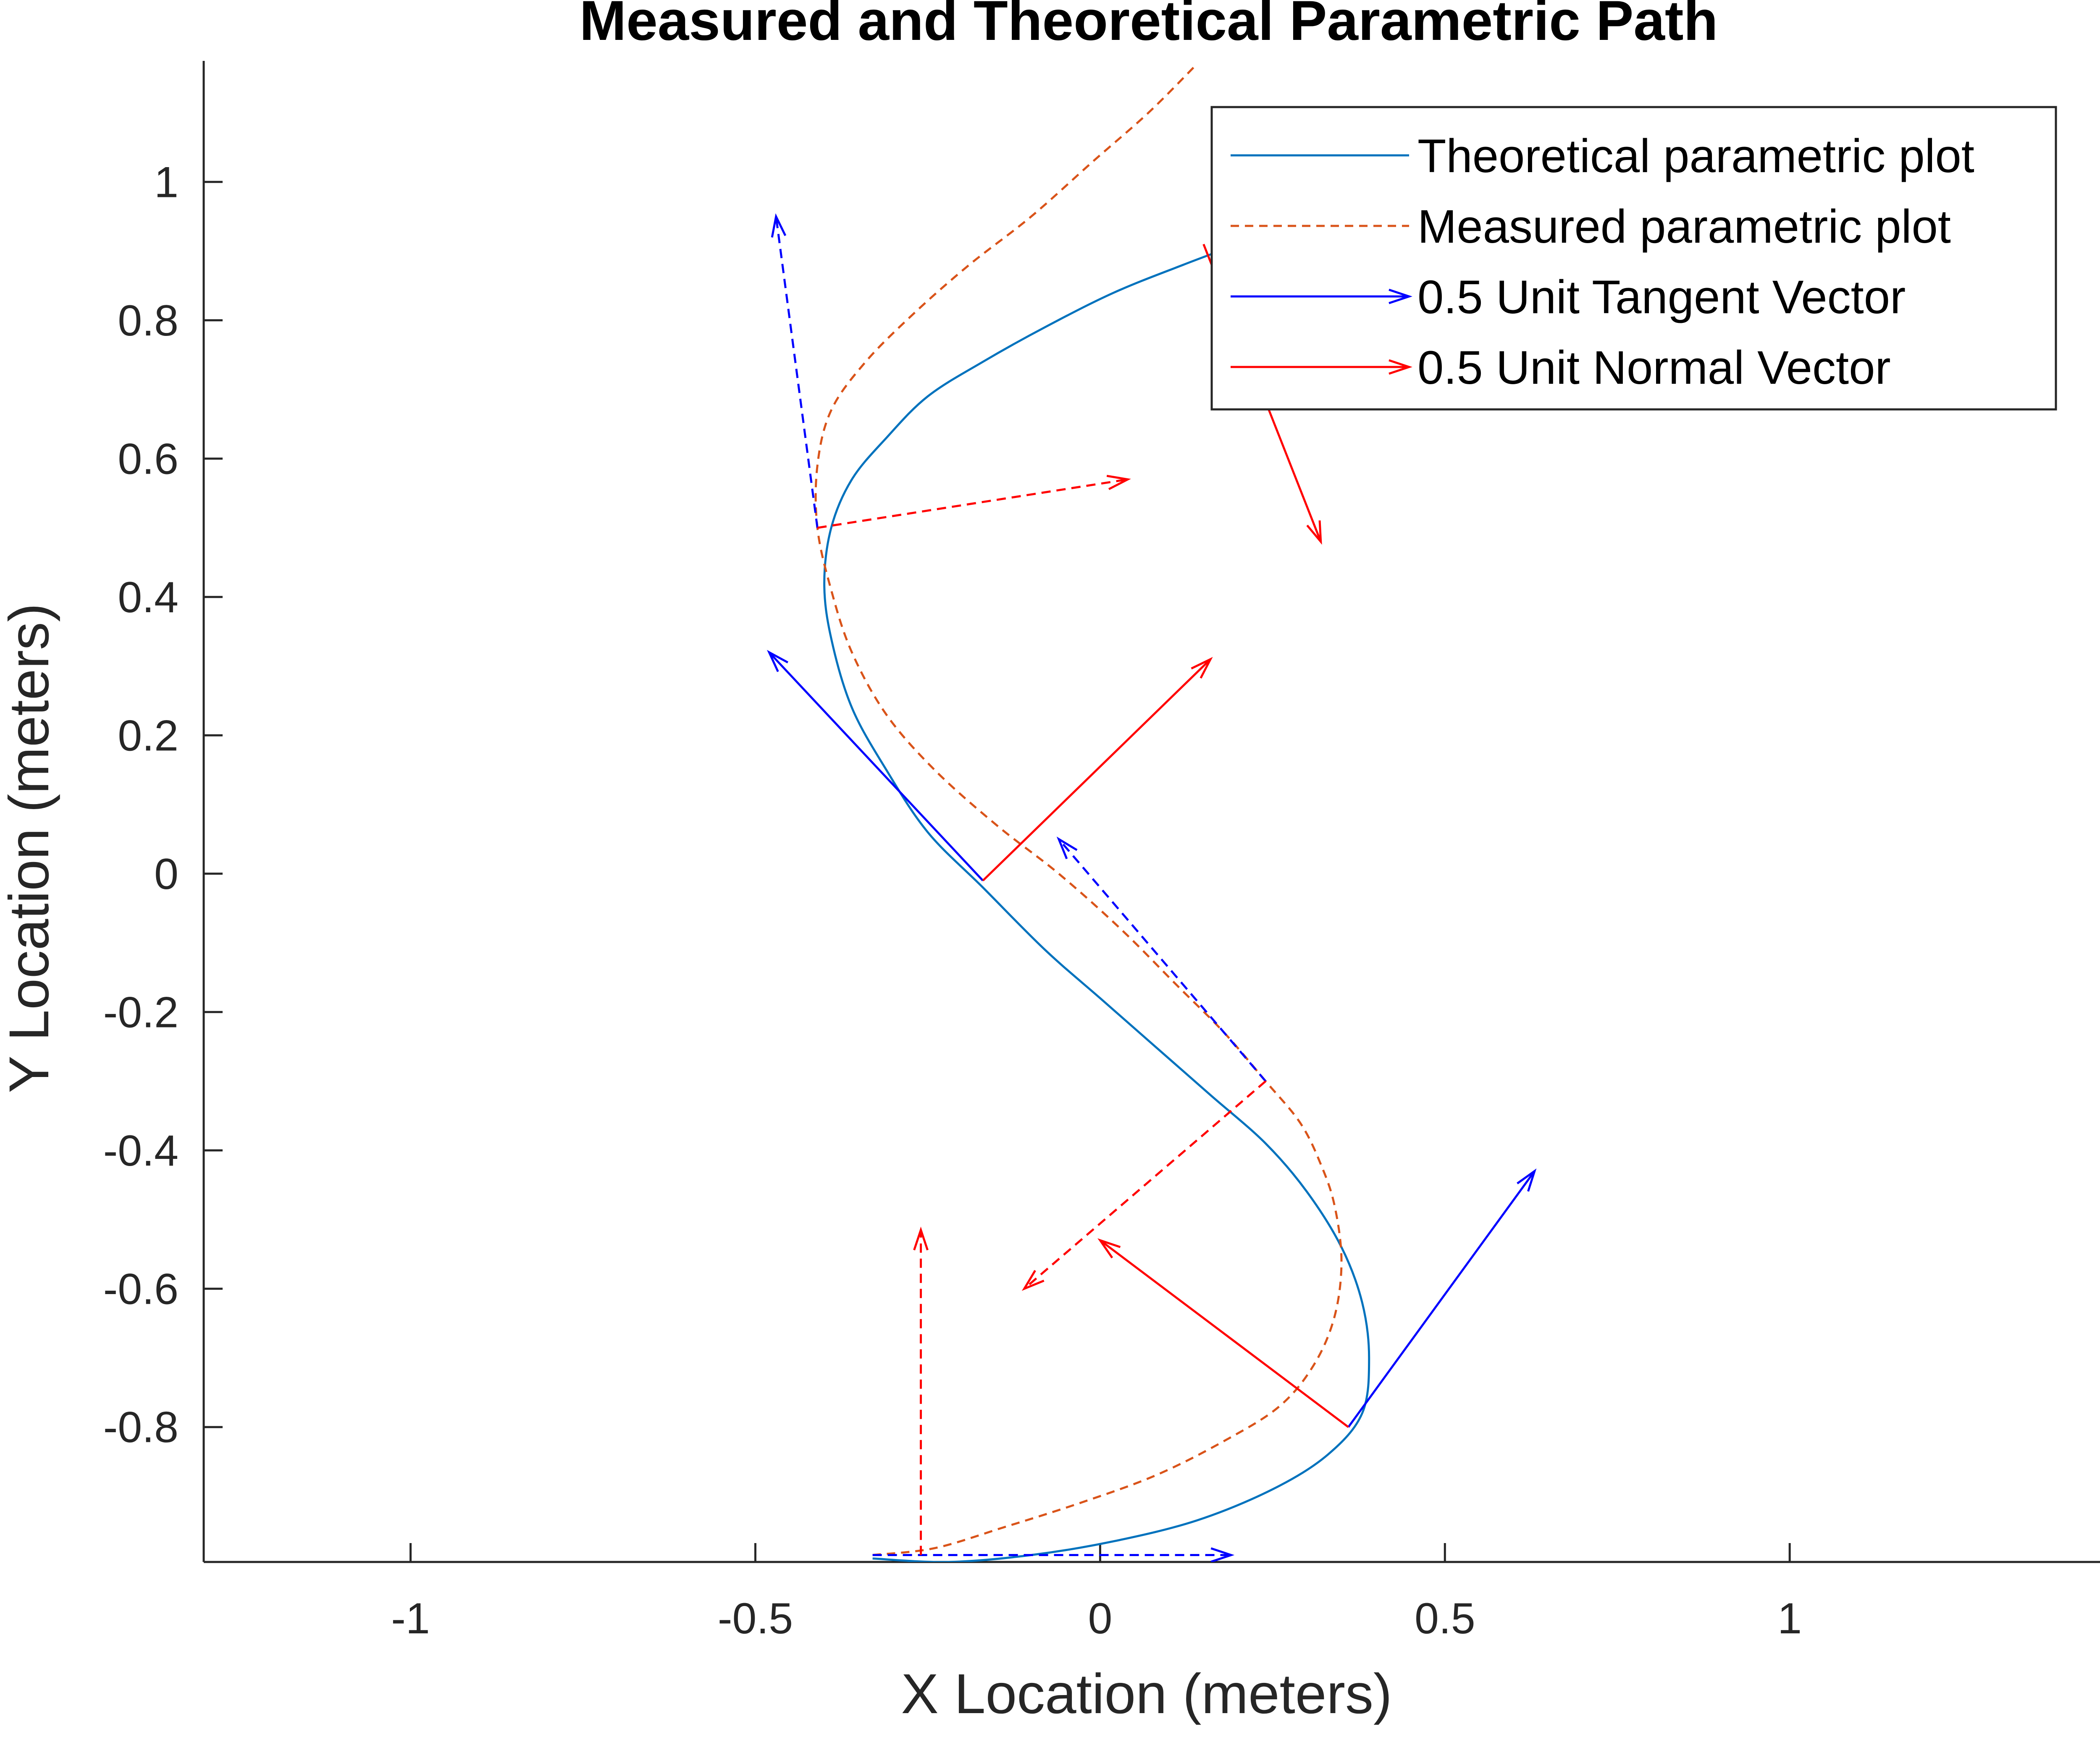 This screenshot has height=1740, width=2100. Describe the element at coordinates (410, 1618) in the screenshot. I see `x-tick-label: -1` at that location.